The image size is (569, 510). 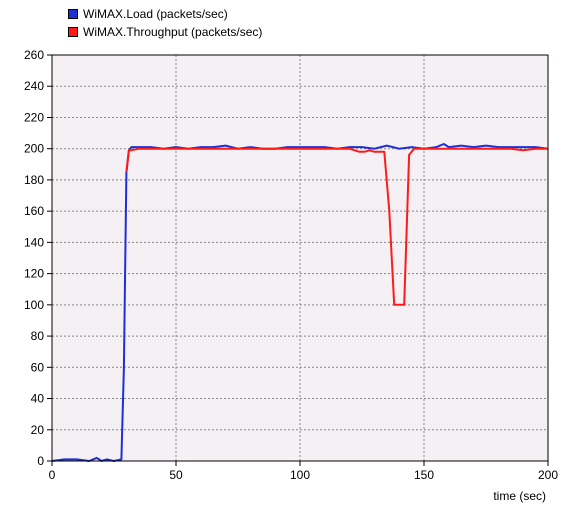 What do you see at coordinates (38, 367) in the screenshot?
I see `y-tick-label: 60` at bounding box center [38, 367].